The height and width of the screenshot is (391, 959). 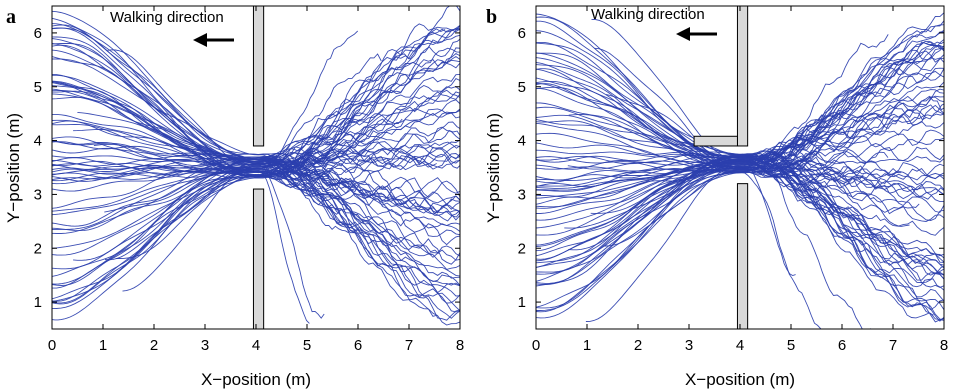 I want to click on walls-b, so click(x=721, y=167).